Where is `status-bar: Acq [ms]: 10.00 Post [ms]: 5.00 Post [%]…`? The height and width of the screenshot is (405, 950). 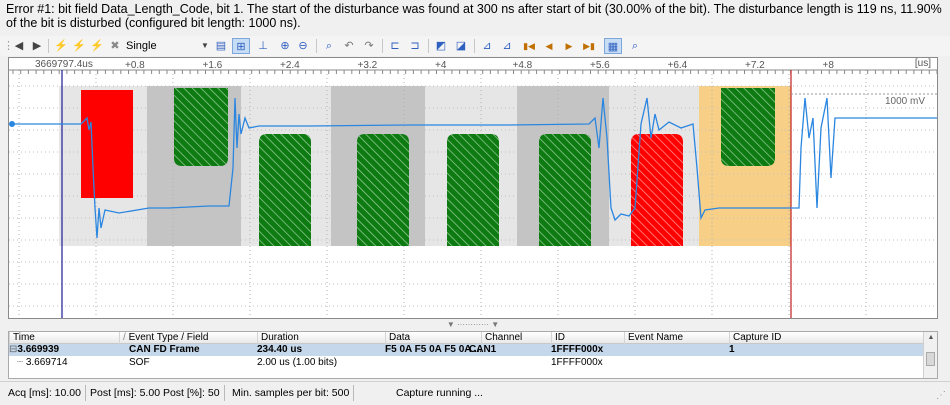 status-bar: Acq [ms]: 10.00 Post [ms]: 5.00 Post [%]… is located at coordinates (475, 392).